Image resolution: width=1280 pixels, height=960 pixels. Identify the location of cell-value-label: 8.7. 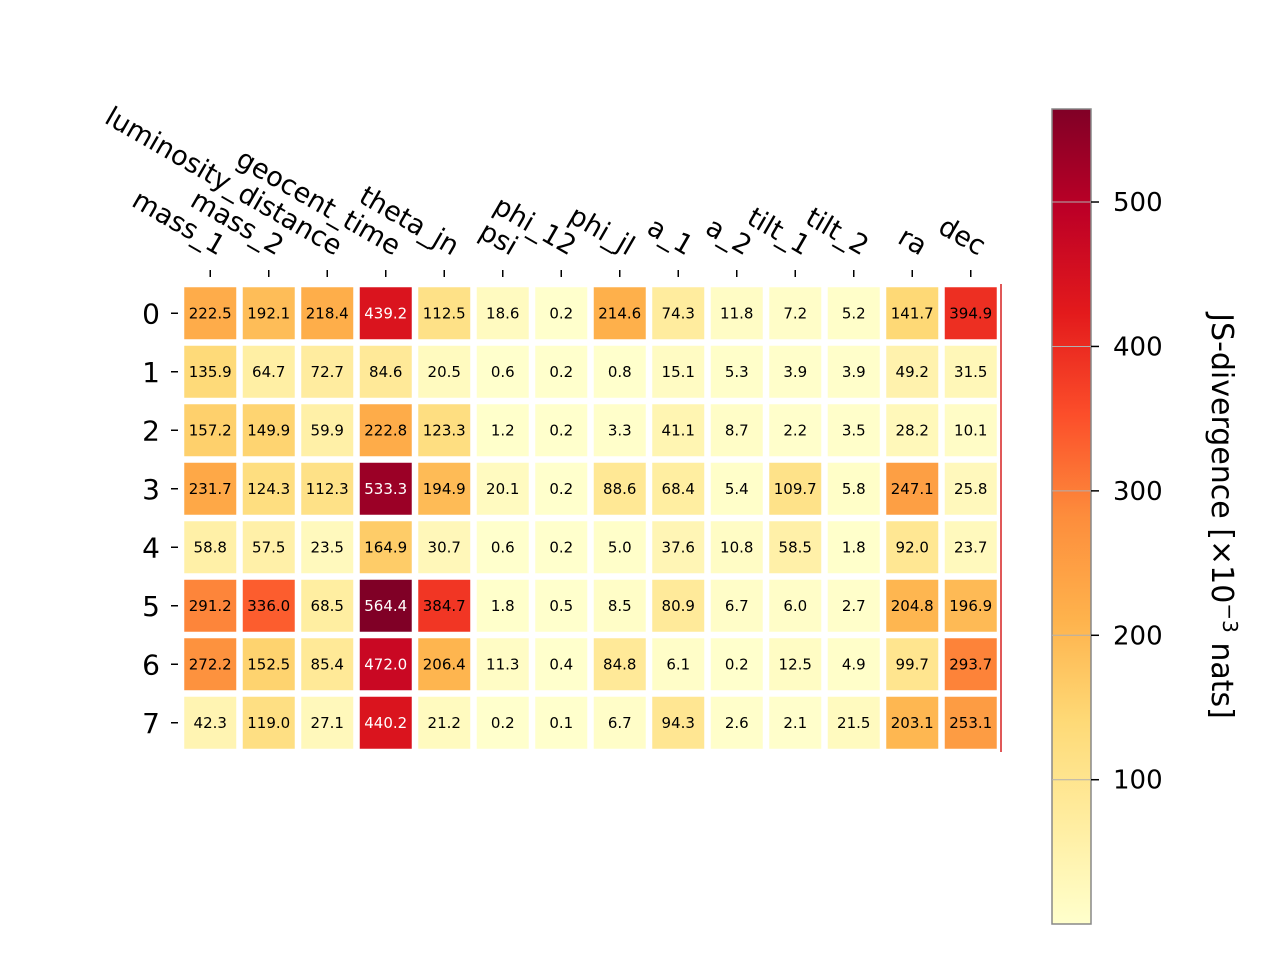
(737, 430).